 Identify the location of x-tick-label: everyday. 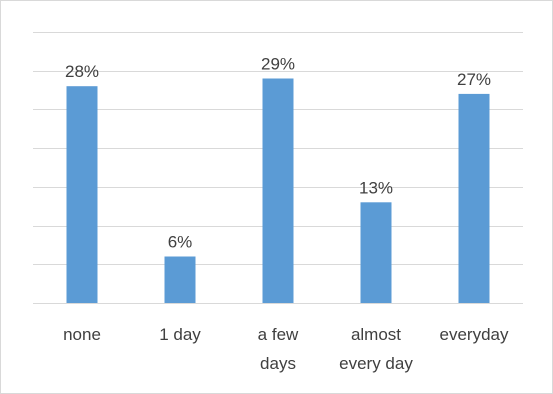
(474, 334).